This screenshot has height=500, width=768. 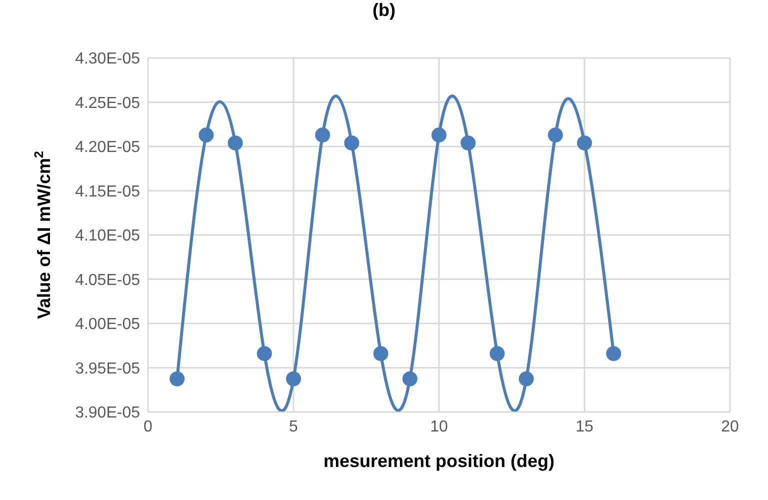 I want to click on y-tick-label: 3.90E-05, so click(x=107, y=413).